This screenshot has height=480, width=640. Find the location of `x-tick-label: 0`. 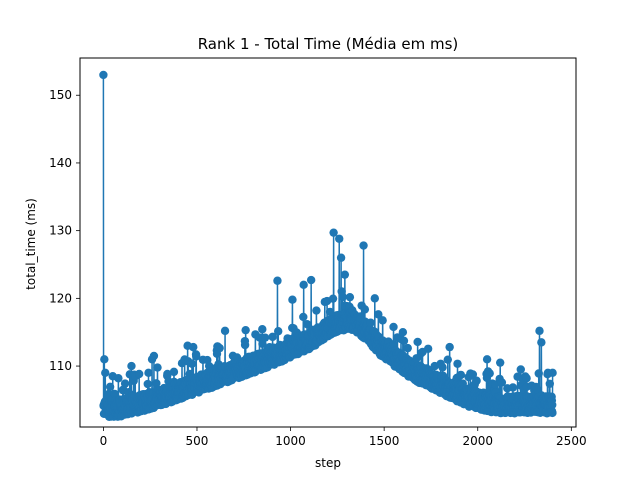

x-tick-label: 0 is located at coordinates (104, 441).